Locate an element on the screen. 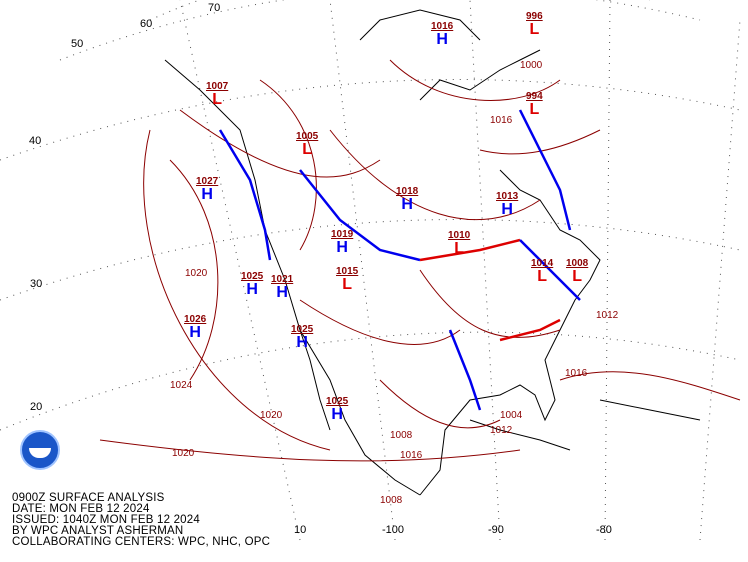 The image size is (748, 562). lon-label-80: -80 is located at coordinates (604, 530).